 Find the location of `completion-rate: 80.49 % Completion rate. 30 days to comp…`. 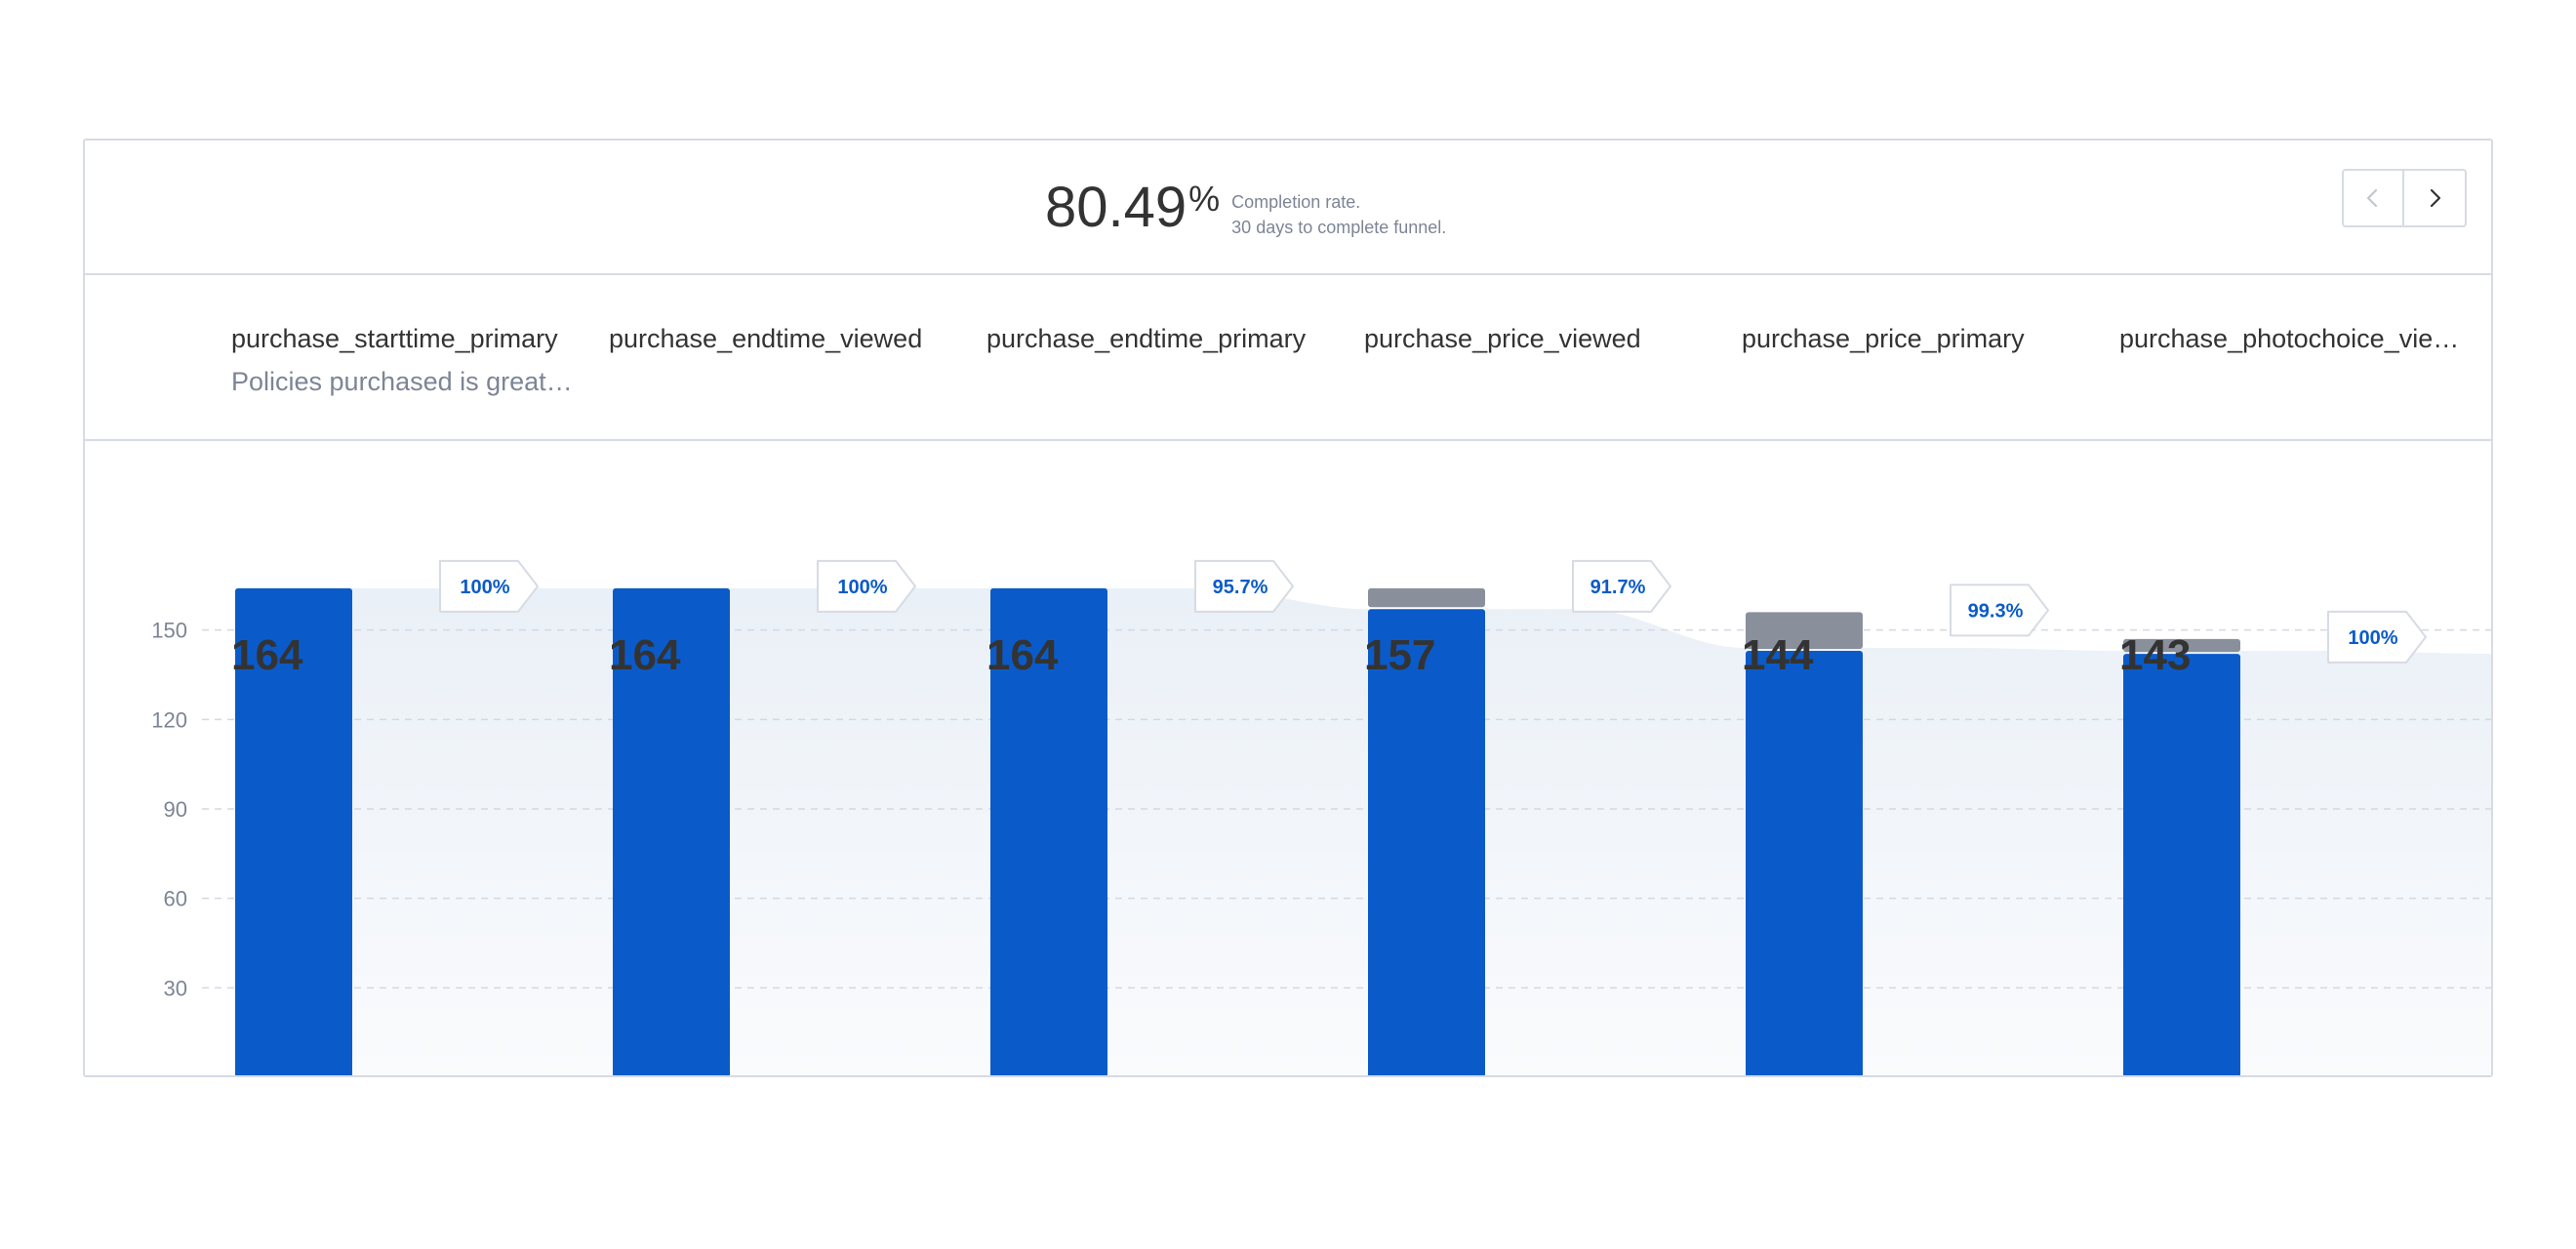

completion-rate: 80.49 % Completion rate. 30 days to comp… is located at coordinates (1245, 208).